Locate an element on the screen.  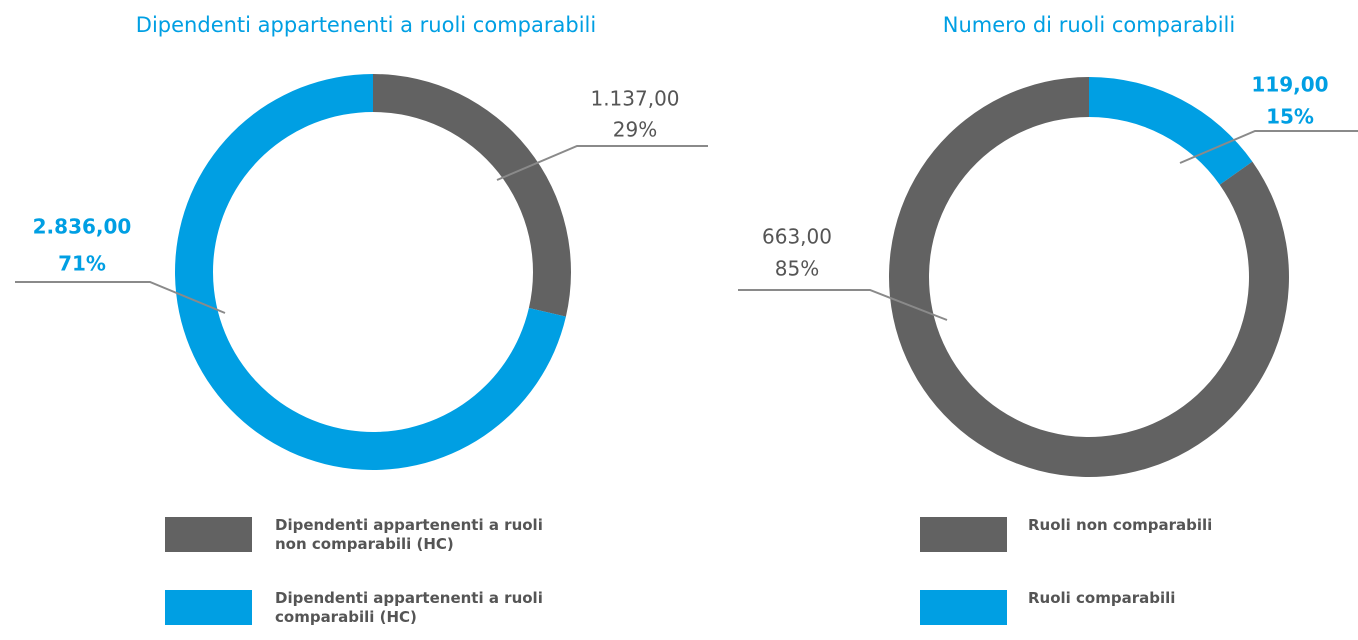
percent-label: 29% is located at coordinates (635, 130).